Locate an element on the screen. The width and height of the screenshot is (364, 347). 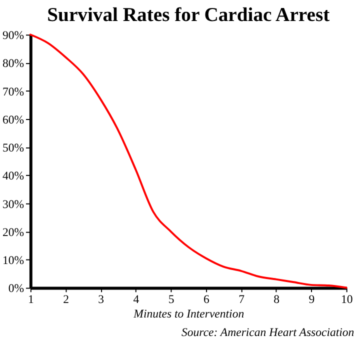
y-tick-label: 30% is located at coordinates (13, 204).